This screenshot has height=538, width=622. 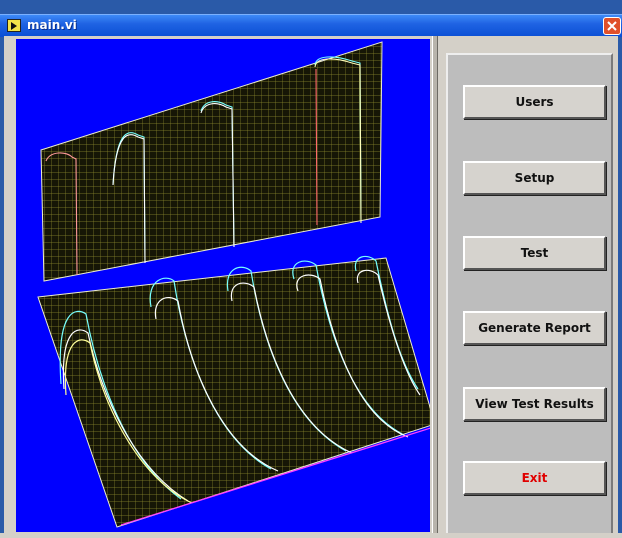 I want to click on close-icon, so click(x=612, y=26).